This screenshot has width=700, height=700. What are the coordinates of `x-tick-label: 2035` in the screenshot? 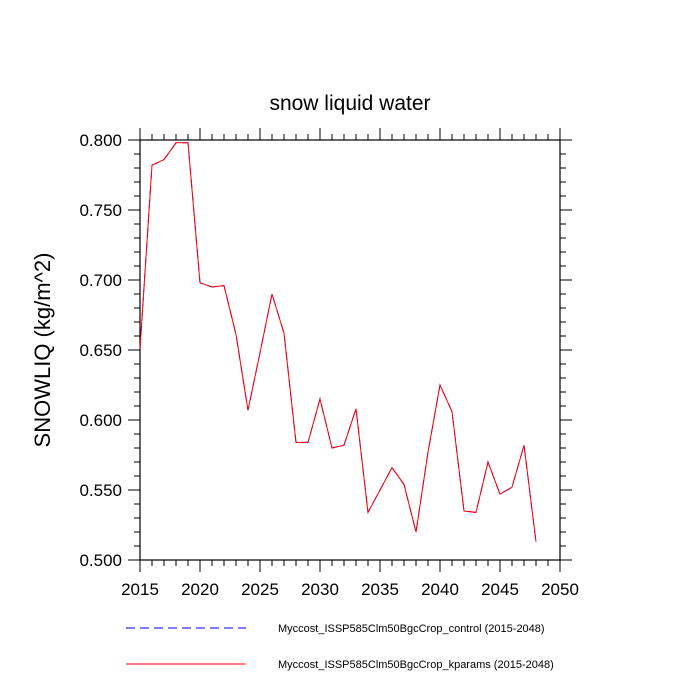 It's located at (380, 589).